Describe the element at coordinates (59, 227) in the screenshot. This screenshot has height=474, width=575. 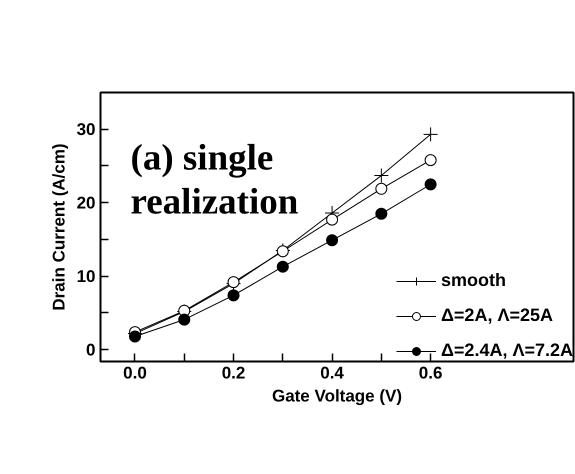
I see `y-axis-title: Drain Current (A/cm)` at that location.